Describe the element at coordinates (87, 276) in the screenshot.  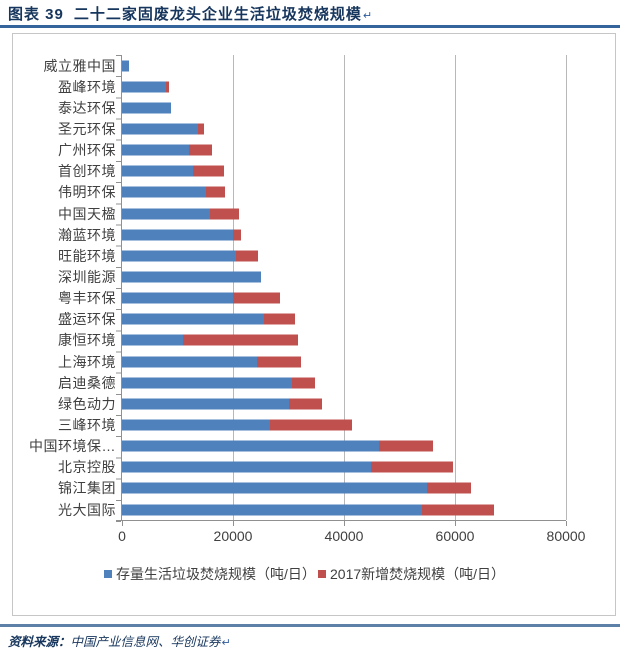
I see `category-label: 深圳能源` at that location.